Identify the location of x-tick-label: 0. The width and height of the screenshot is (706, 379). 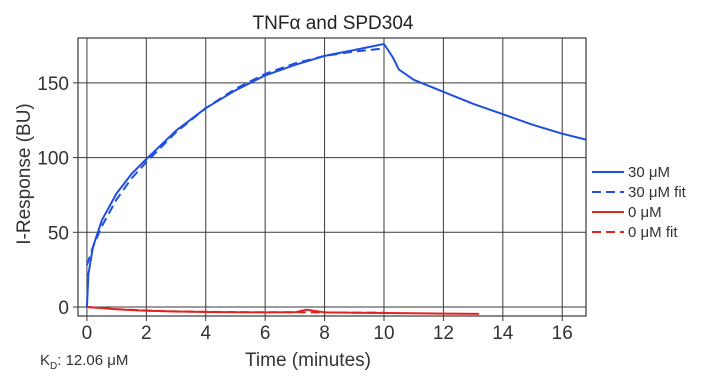
(87, 333).